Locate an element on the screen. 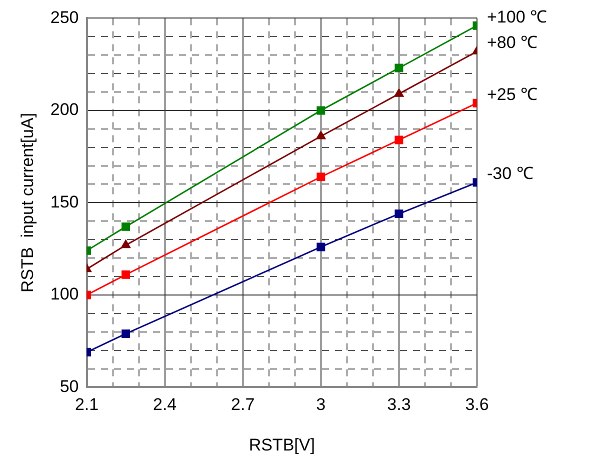 The width and height of the screenshot is (595, 466). y-tick-label: 200 is located at coordinates (64, 110).